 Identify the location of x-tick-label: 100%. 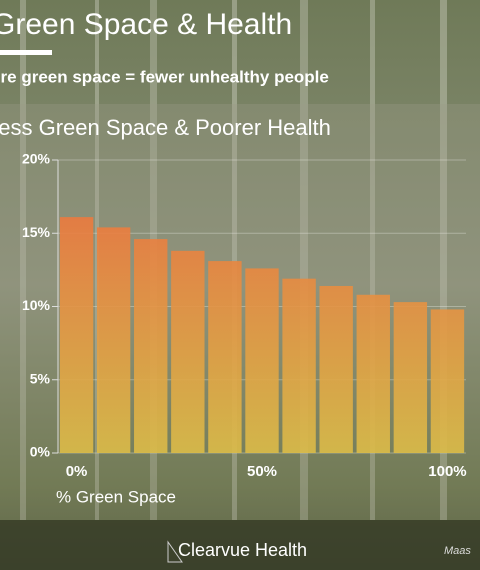
(447, 471).